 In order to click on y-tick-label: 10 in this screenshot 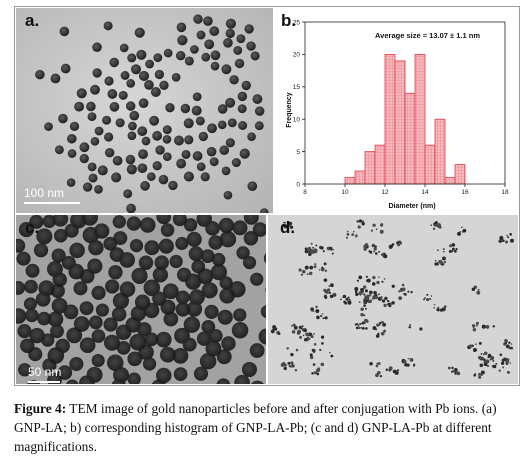, I will do `click(297, 120)`.